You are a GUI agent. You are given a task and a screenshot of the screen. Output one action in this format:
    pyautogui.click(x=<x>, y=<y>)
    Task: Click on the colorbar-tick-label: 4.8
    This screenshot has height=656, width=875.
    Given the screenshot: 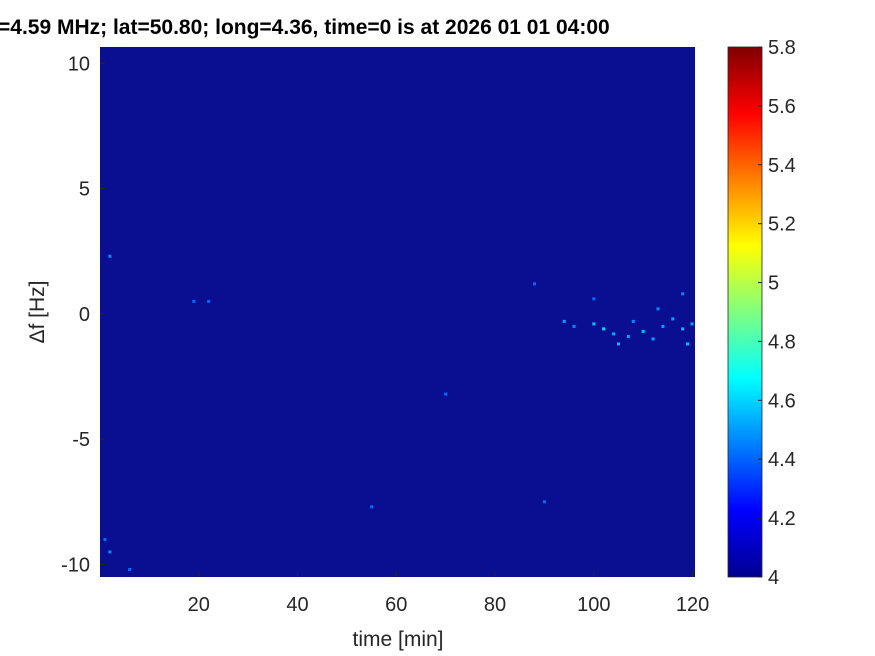 What is the action you would take?
    pyautogui.click(x=782, y=342)
    